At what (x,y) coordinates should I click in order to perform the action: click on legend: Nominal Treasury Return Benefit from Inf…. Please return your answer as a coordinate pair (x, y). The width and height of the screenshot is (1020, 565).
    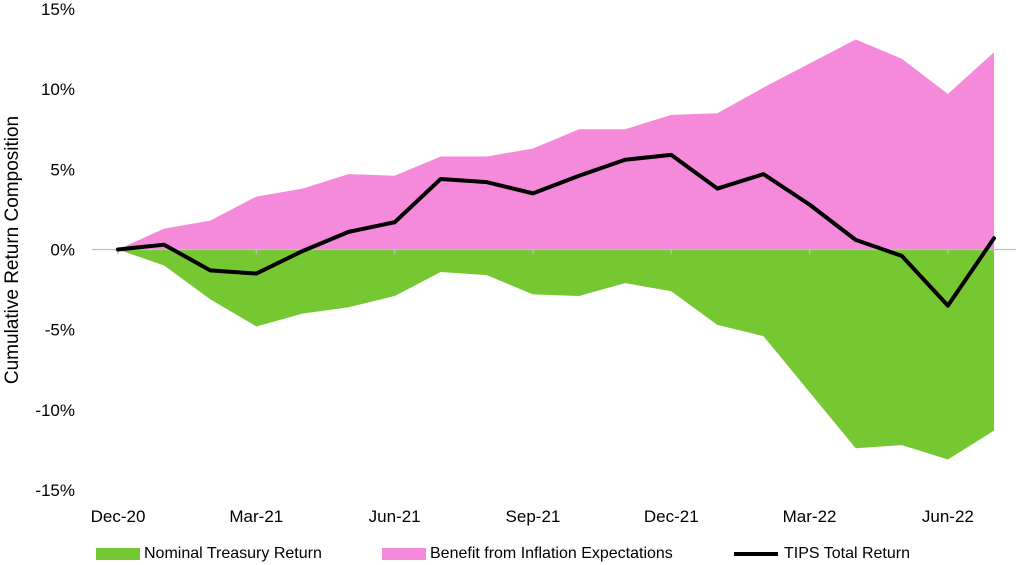
    Looking at the image, I should click on (510, 554).